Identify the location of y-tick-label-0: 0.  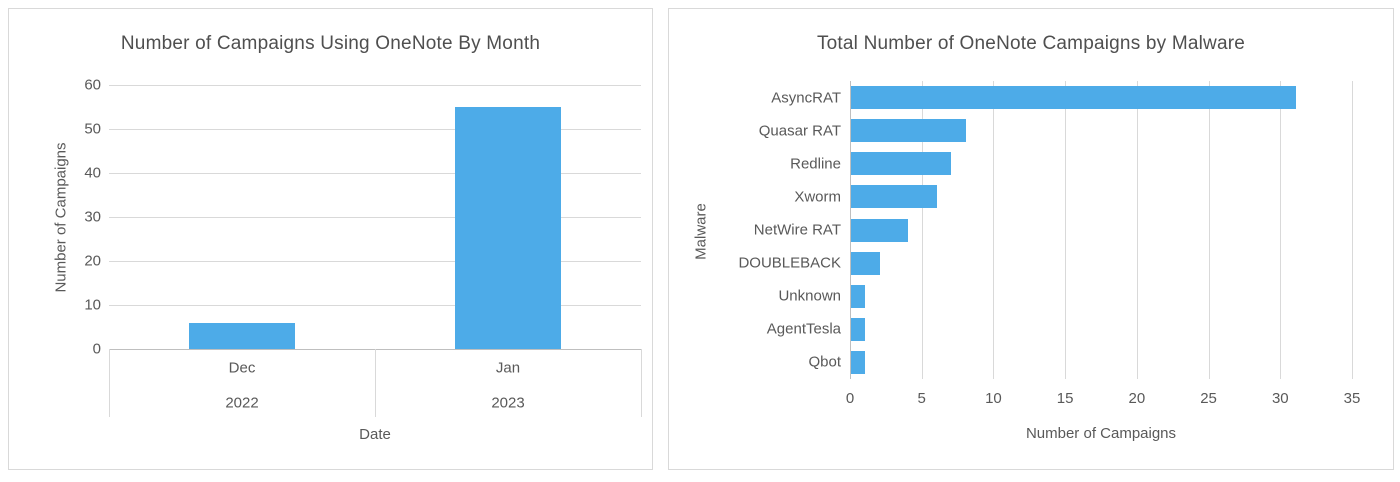
(96, 349).